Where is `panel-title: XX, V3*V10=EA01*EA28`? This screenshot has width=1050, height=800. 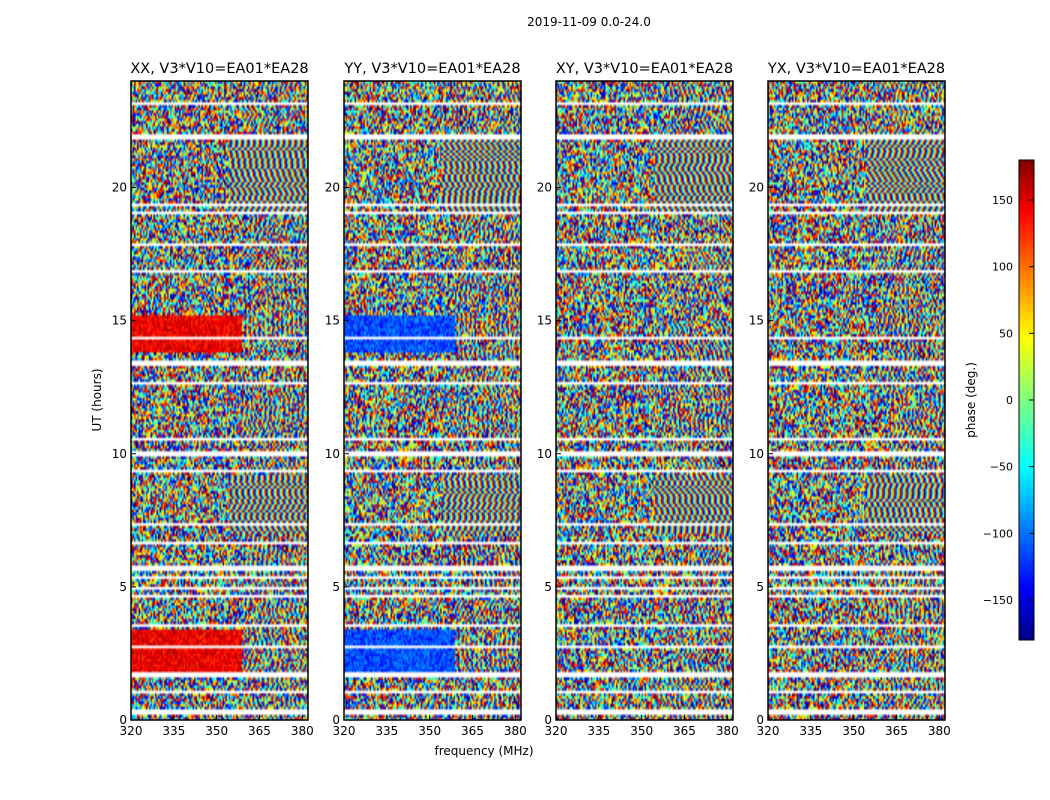 panel-title: XX, V3*V10=EA01*EA28 is located at coordinates (219, 69).